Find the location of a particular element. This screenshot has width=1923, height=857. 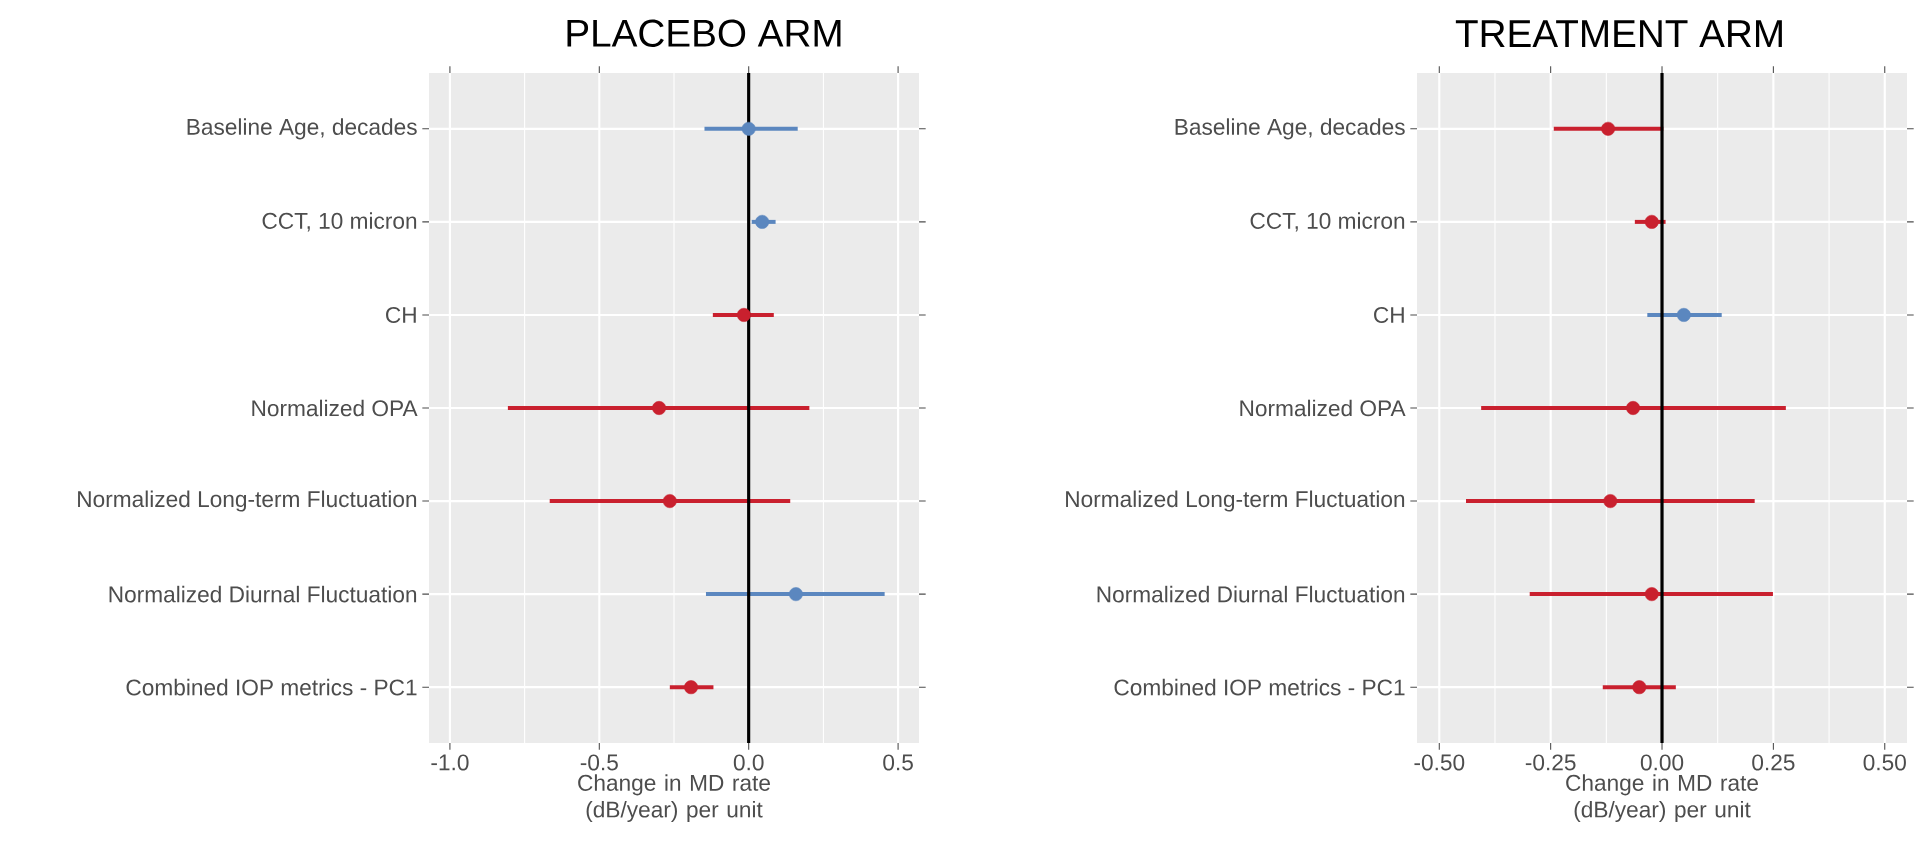

x-tick-label: 0.50 is located at coordinates (1884, 762).